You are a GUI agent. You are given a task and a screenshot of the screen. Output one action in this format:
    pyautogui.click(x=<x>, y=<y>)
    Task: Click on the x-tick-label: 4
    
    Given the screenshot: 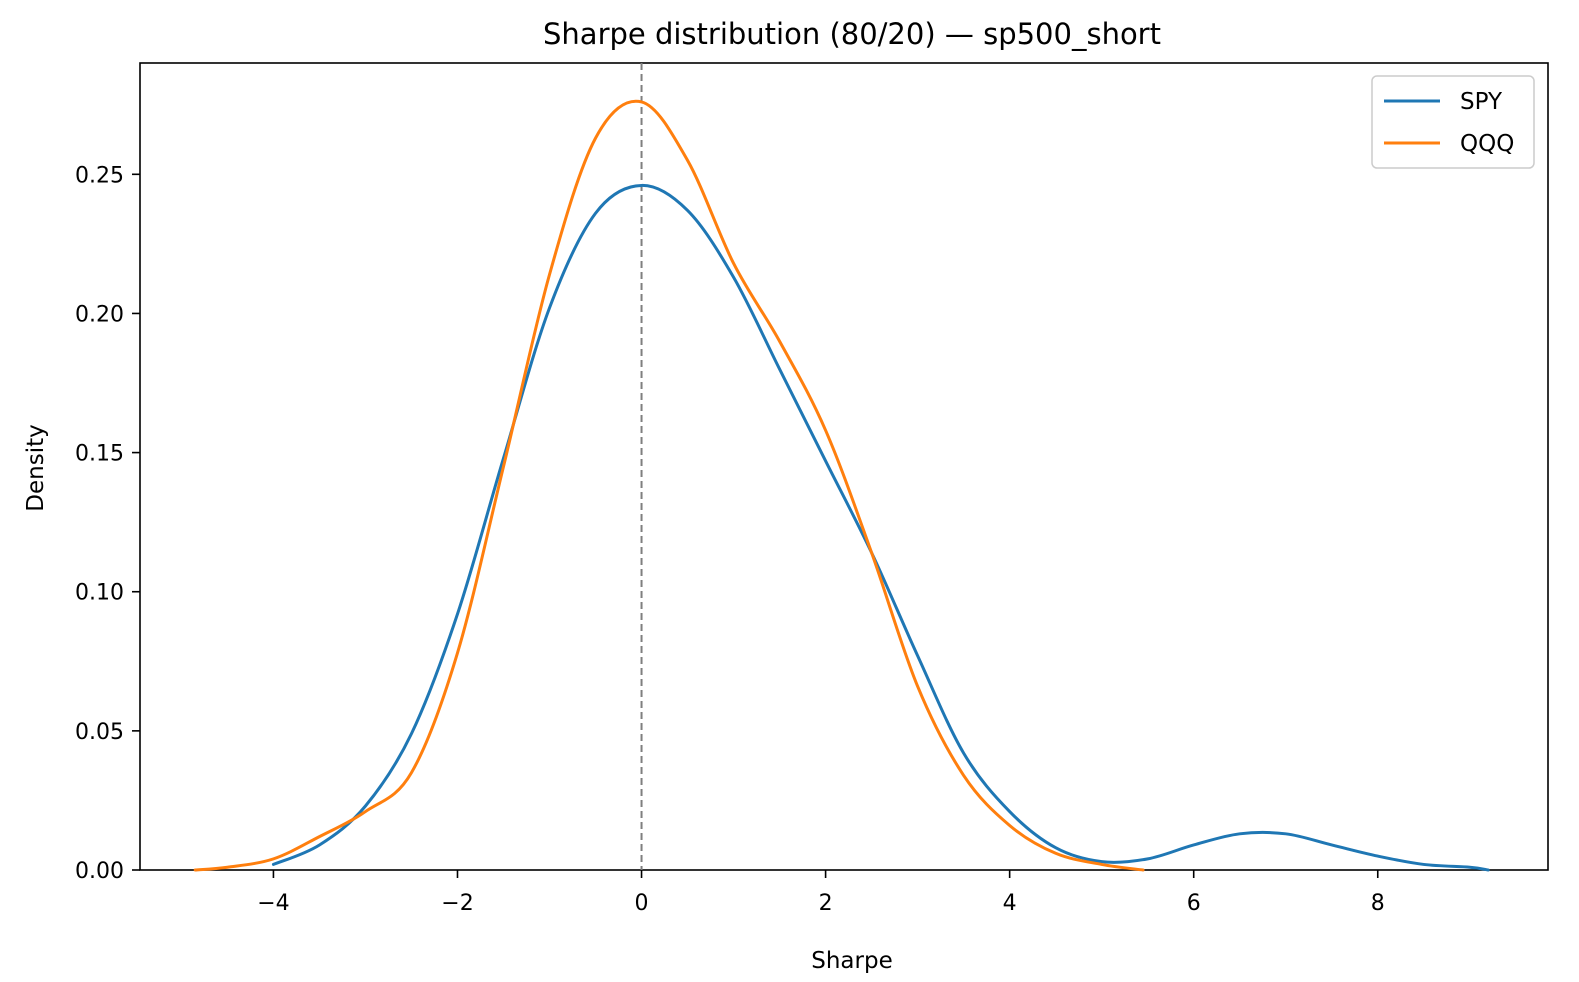 What is the action you would take?
    pyautogui.click(x=1010, y=903)
    